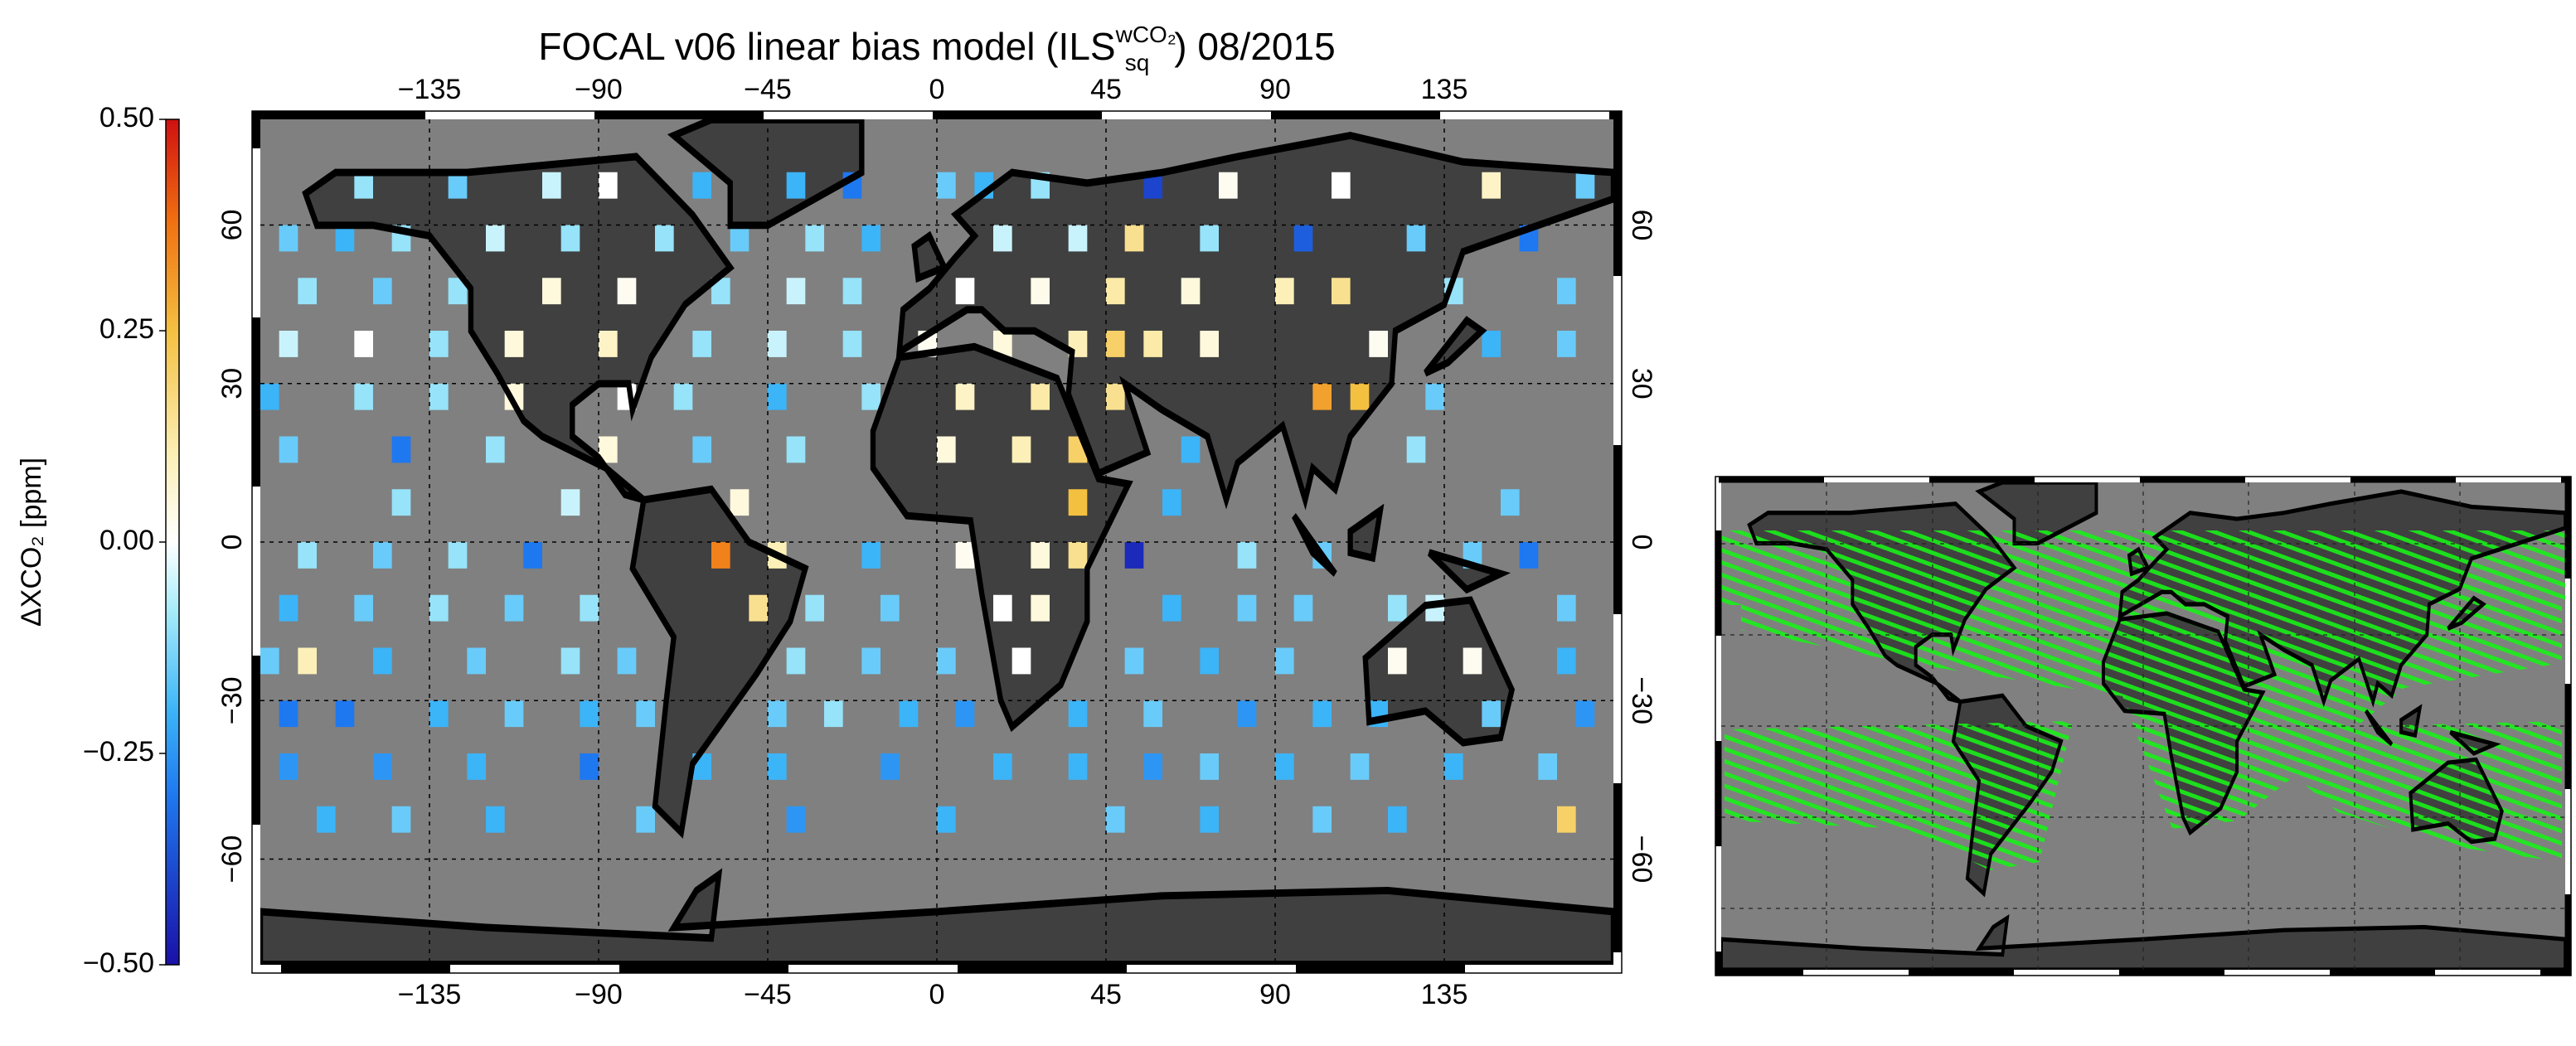  Describe the element at coordinates (172, 542) in the screenshot. I see `colorbar` at that location.